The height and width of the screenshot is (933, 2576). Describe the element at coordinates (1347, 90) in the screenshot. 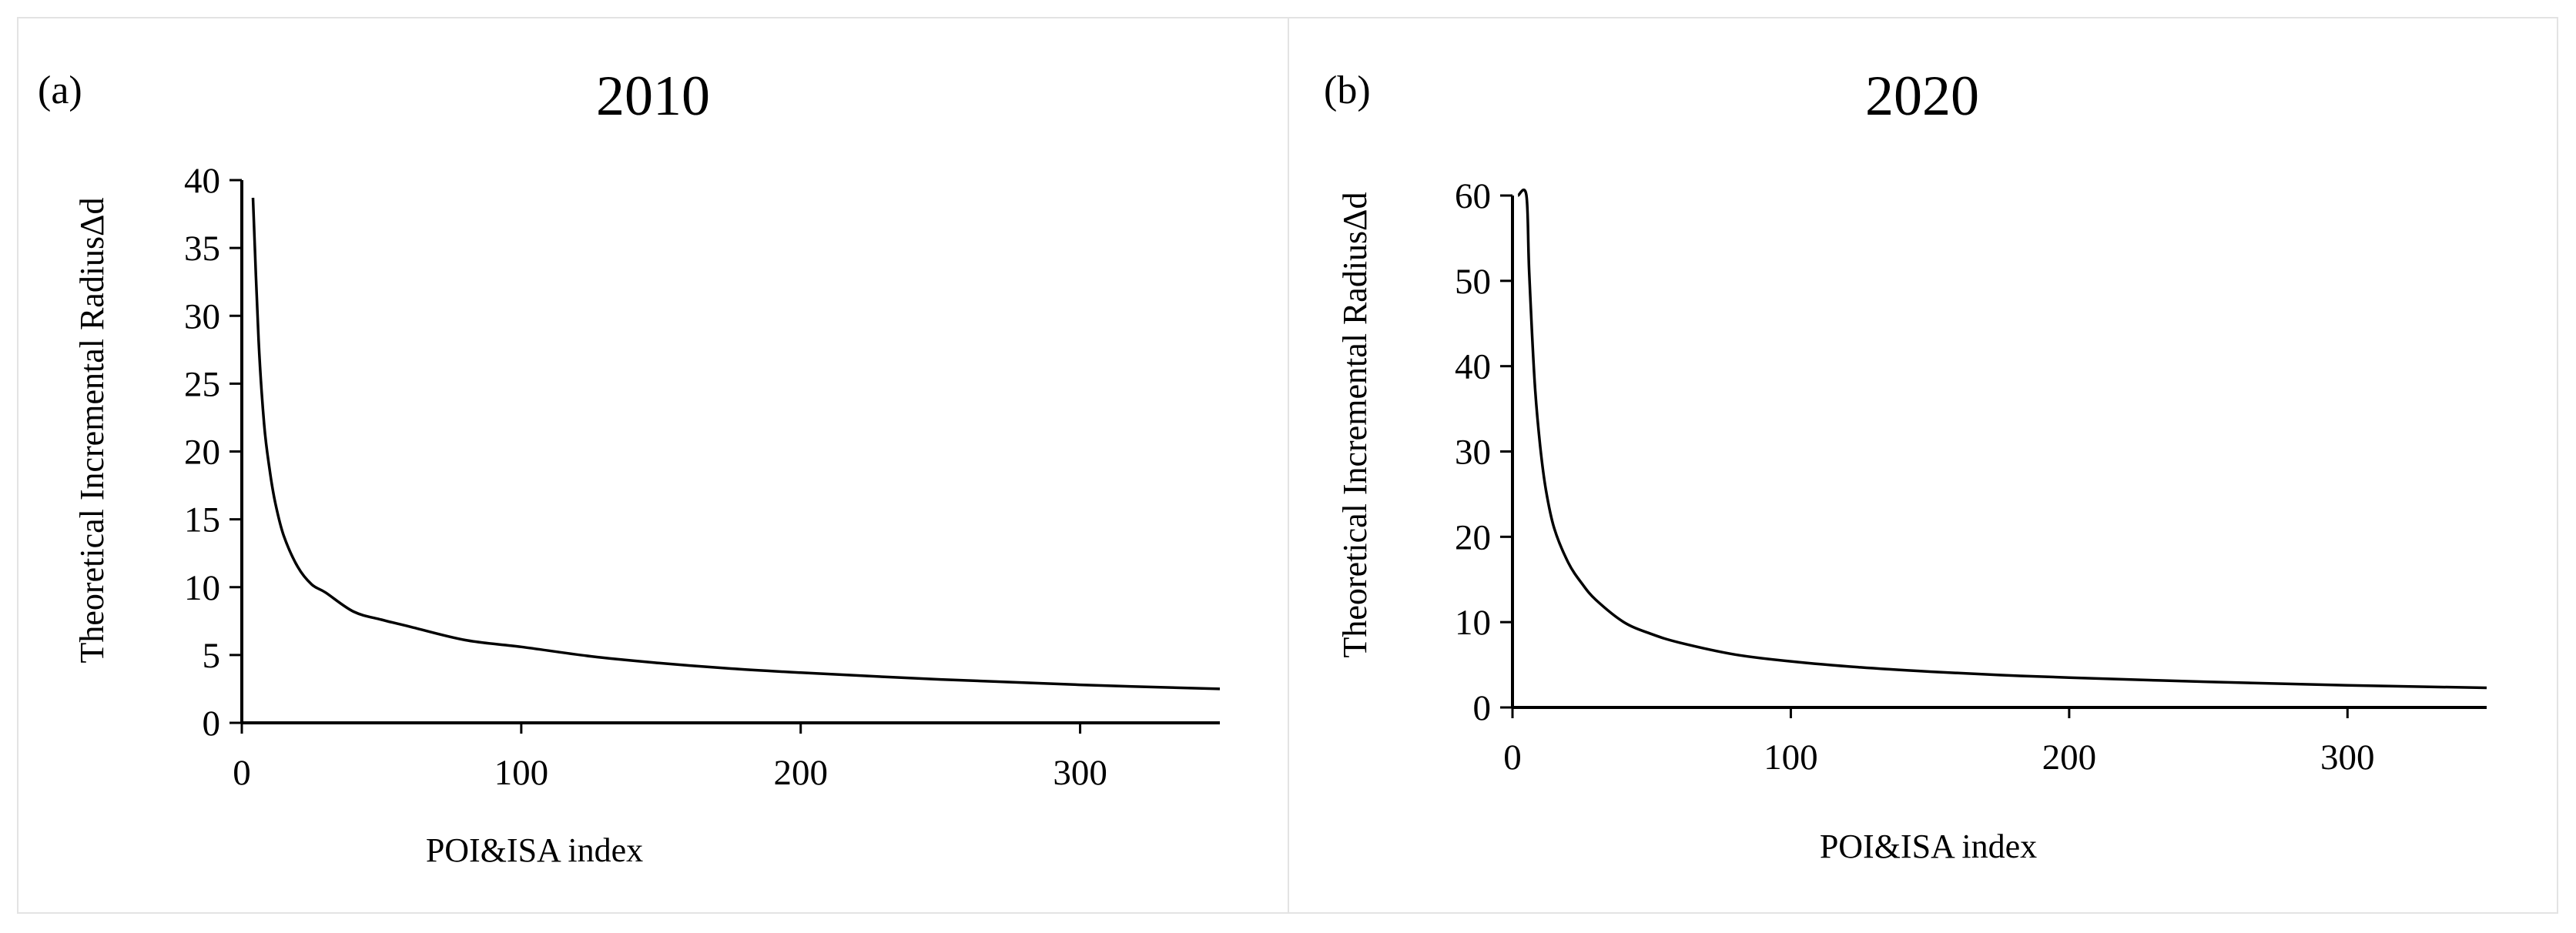

I see `panel-label: (b)` at that location.